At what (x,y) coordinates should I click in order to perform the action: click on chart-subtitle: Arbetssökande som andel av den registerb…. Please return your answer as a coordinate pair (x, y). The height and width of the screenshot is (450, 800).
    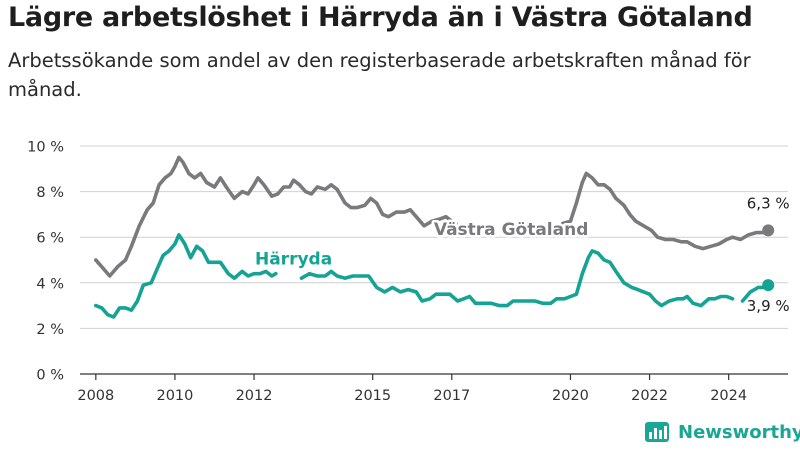
    Looking at the image, I should click on (379, 75).